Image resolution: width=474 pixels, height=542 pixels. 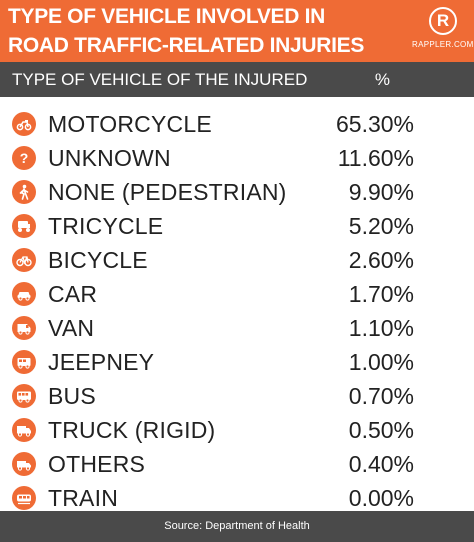 I want to click on car-icon, so click(x=24, y=294).